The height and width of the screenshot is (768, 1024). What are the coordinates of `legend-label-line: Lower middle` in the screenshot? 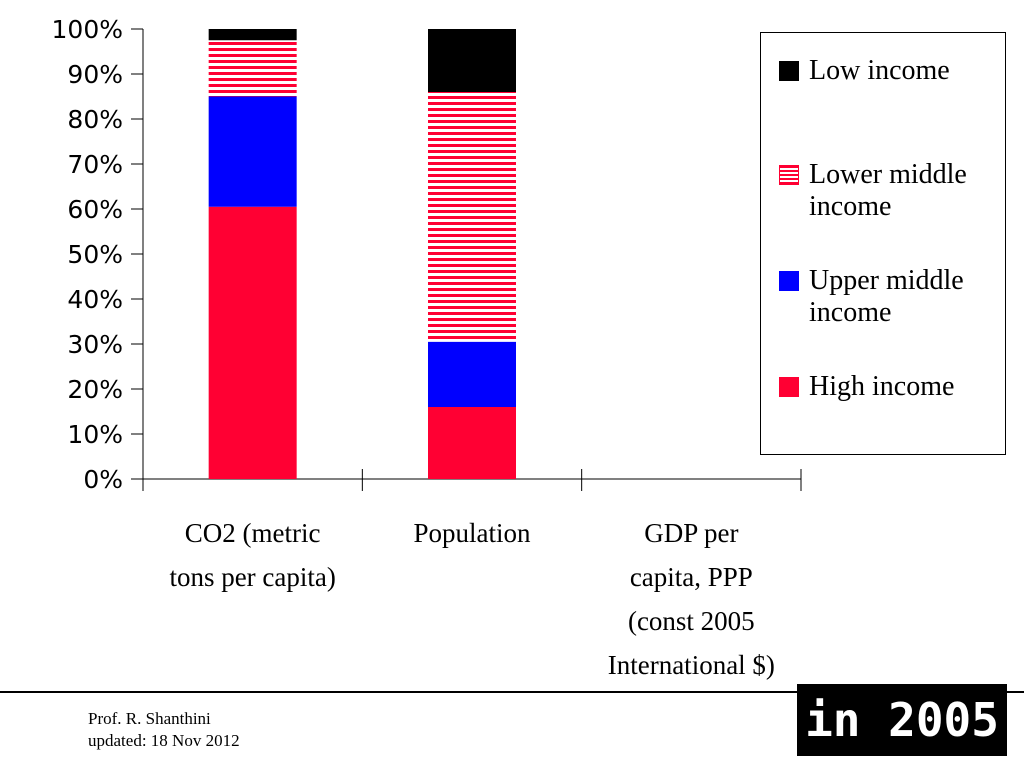 It's located at (888, 174).